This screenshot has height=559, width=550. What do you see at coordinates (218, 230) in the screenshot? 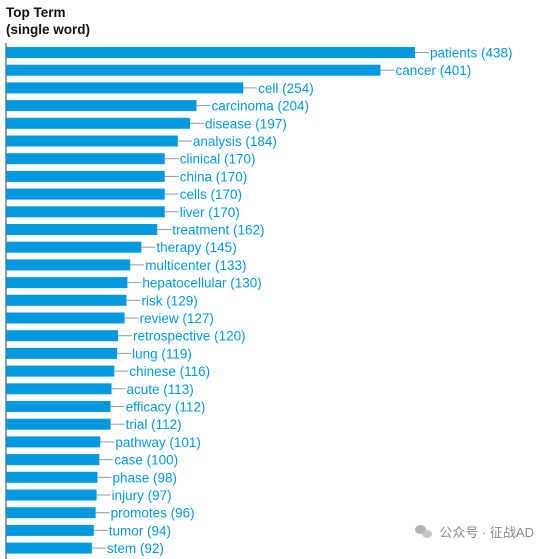
I see `bar-label-treatment: treatment (162)` at bounding box center [218, 230].